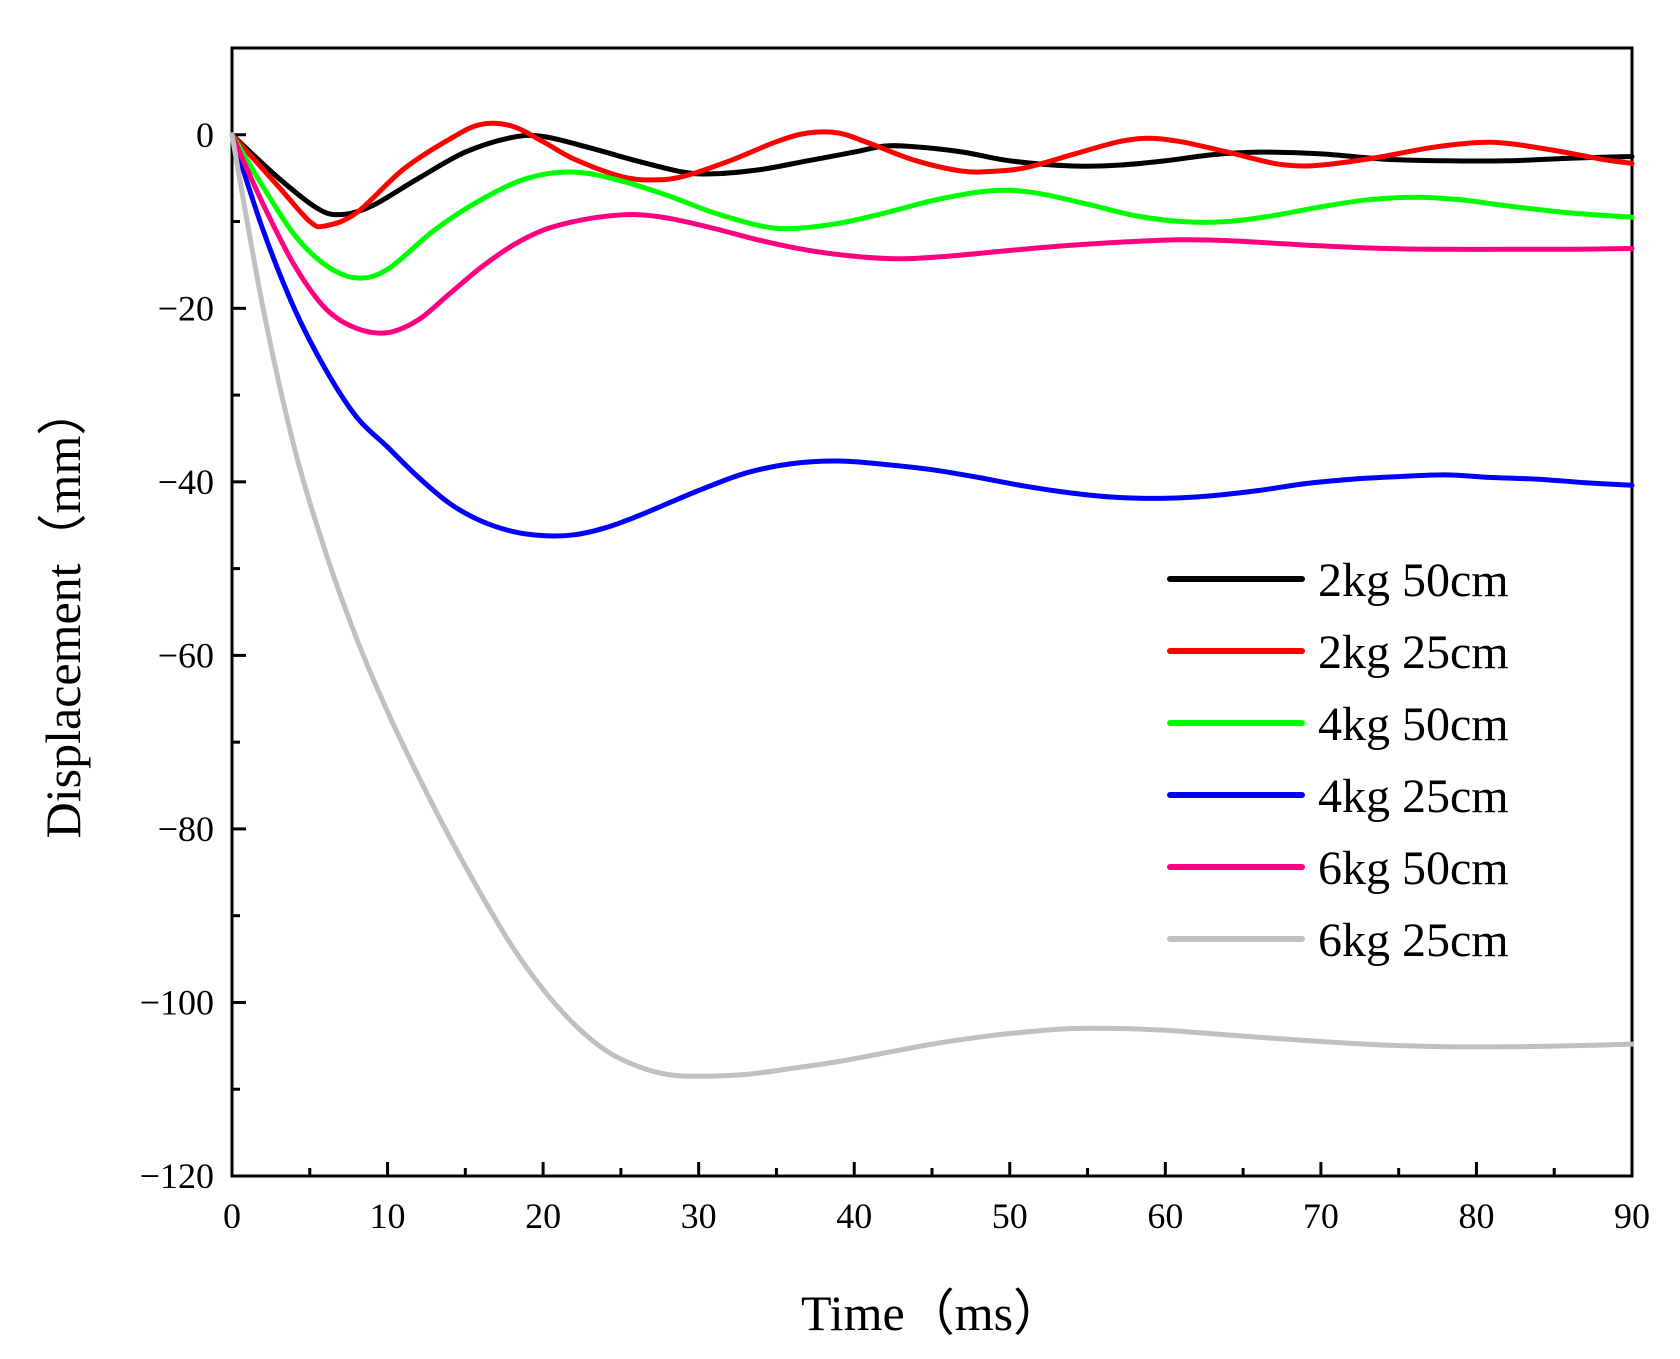 The height and width of the screenshot is (1359, 1680). I want to click on legend-label-2: 2kg 25cm, so click(1413, 652).